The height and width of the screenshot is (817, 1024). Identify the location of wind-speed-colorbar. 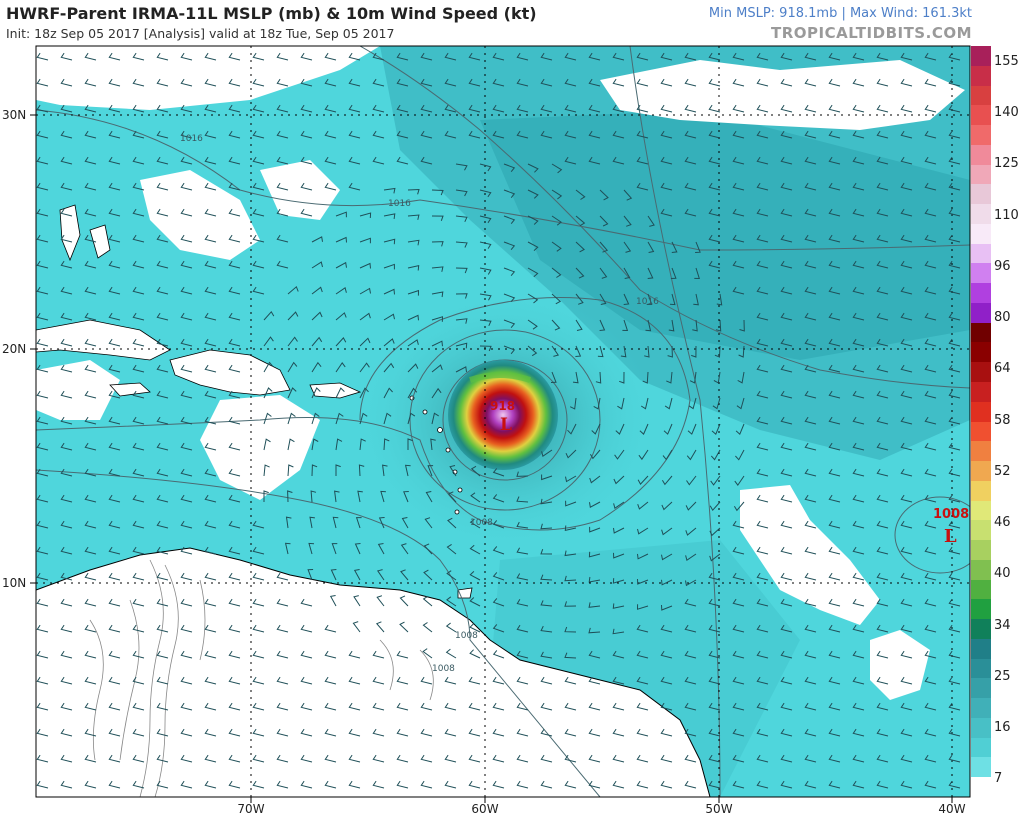
(981, 422).